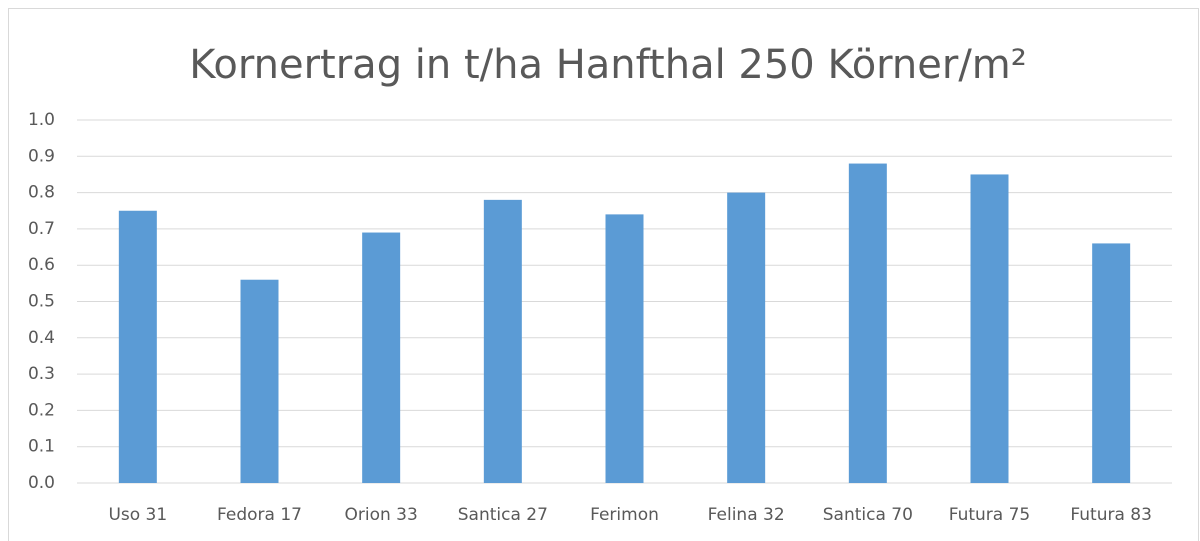 This screenshot has width=1200, height=541. Describe the element at coordinates (41, 374) in the screenshot. I see `y-tick-label: 0.3` at that location.